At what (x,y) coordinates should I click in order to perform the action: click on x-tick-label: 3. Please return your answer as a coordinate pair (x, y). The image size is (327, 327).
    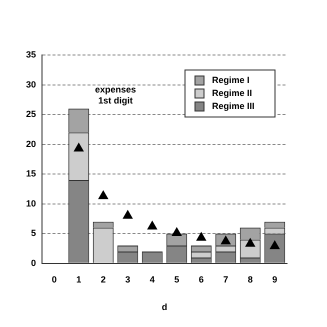
    Looking at the image, I should click on (127, 279).